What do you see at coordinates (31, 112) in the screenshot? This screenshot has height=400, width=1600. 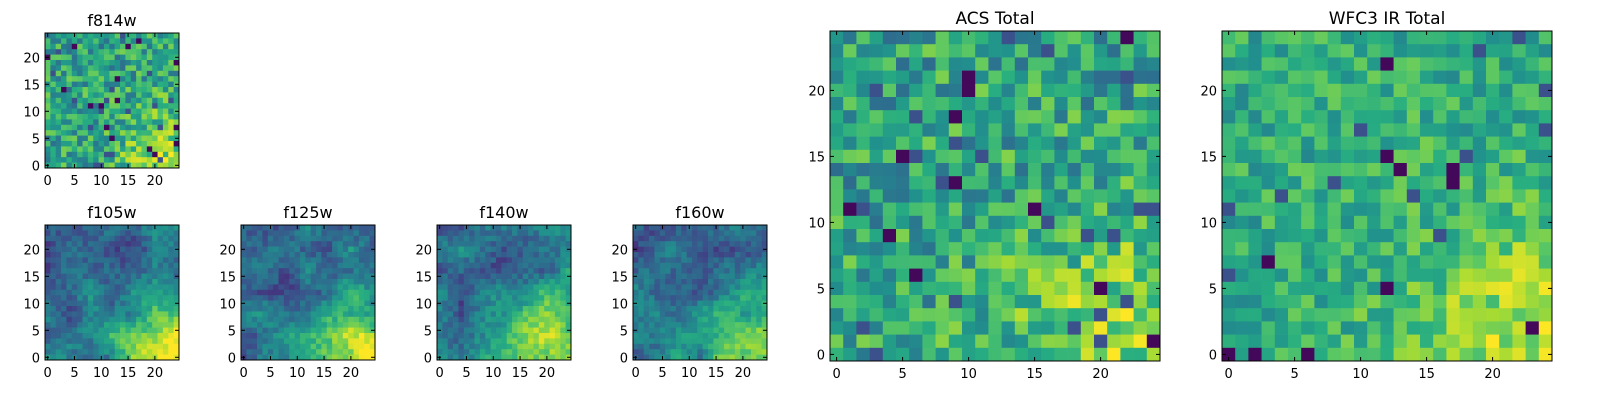 I see `y-tick-label: 10` at bounding box center [31, 112].